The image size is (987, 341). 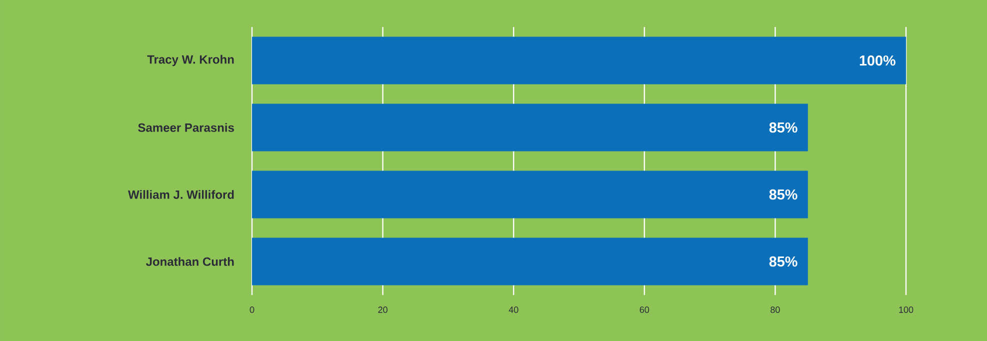 What do you see at coordinates (775, 309) in the screenshot?
I see `x-tick-label: 80` at bounding box center [775, 309].